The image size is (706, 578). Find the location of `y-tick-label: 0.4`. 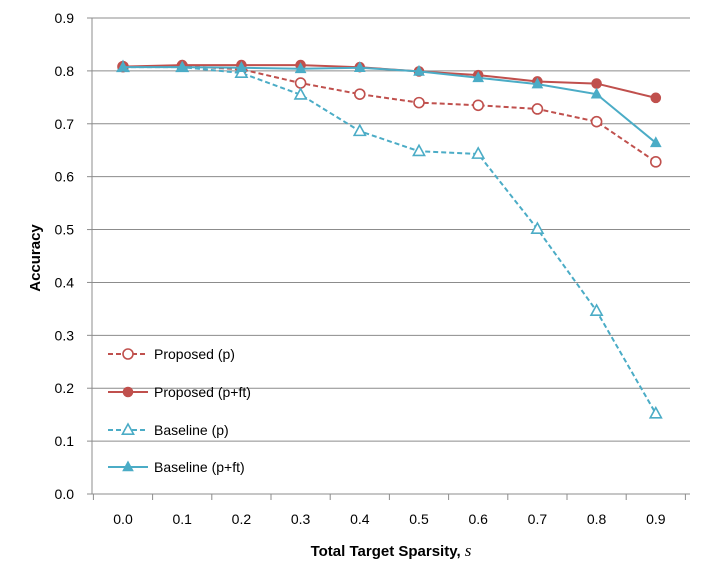

y-tick-label: 0.4 is located at coordinates (65, 282).